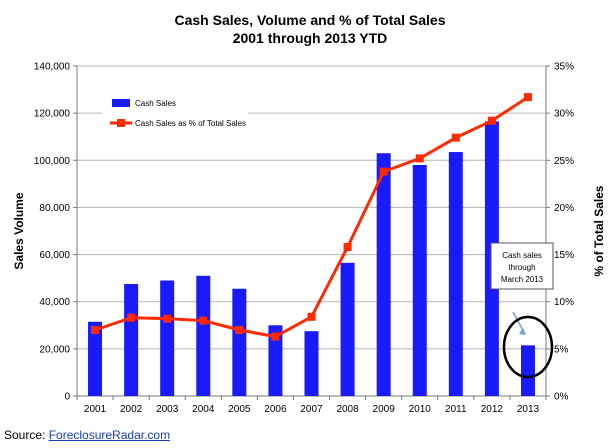 Image resolution: width=614 pixels, height=448 pixels. I want to click on callout-text-line: Cash sales, so click(522, 255).